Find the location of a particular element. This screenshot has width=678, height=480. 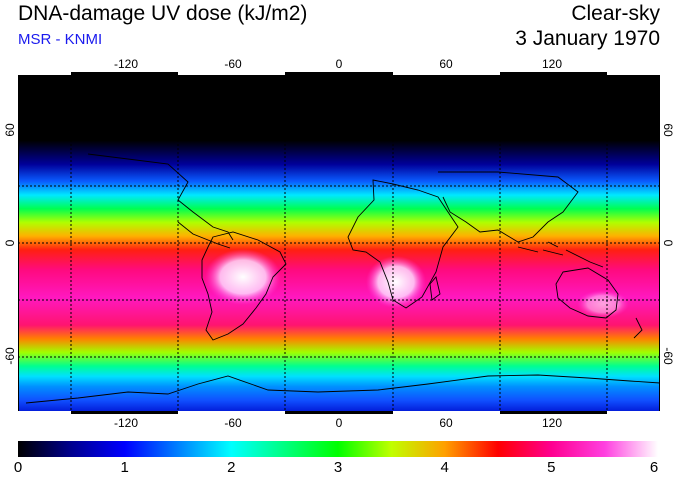

credit-label: MSR - KNMI is located at coordinates (60, 39).